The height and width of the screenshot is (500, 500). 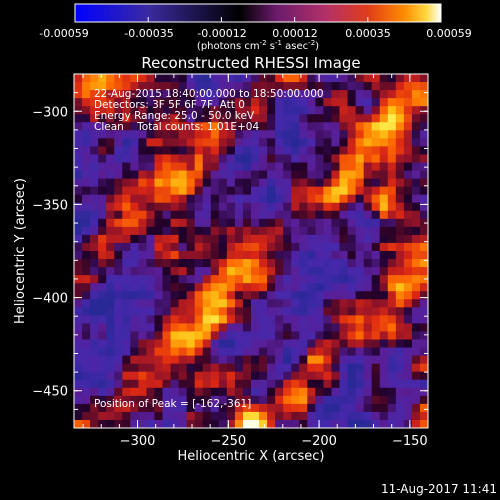 I want to click on chart-title: Reconstructed RHESSI Image, so click(x=250, y=63).